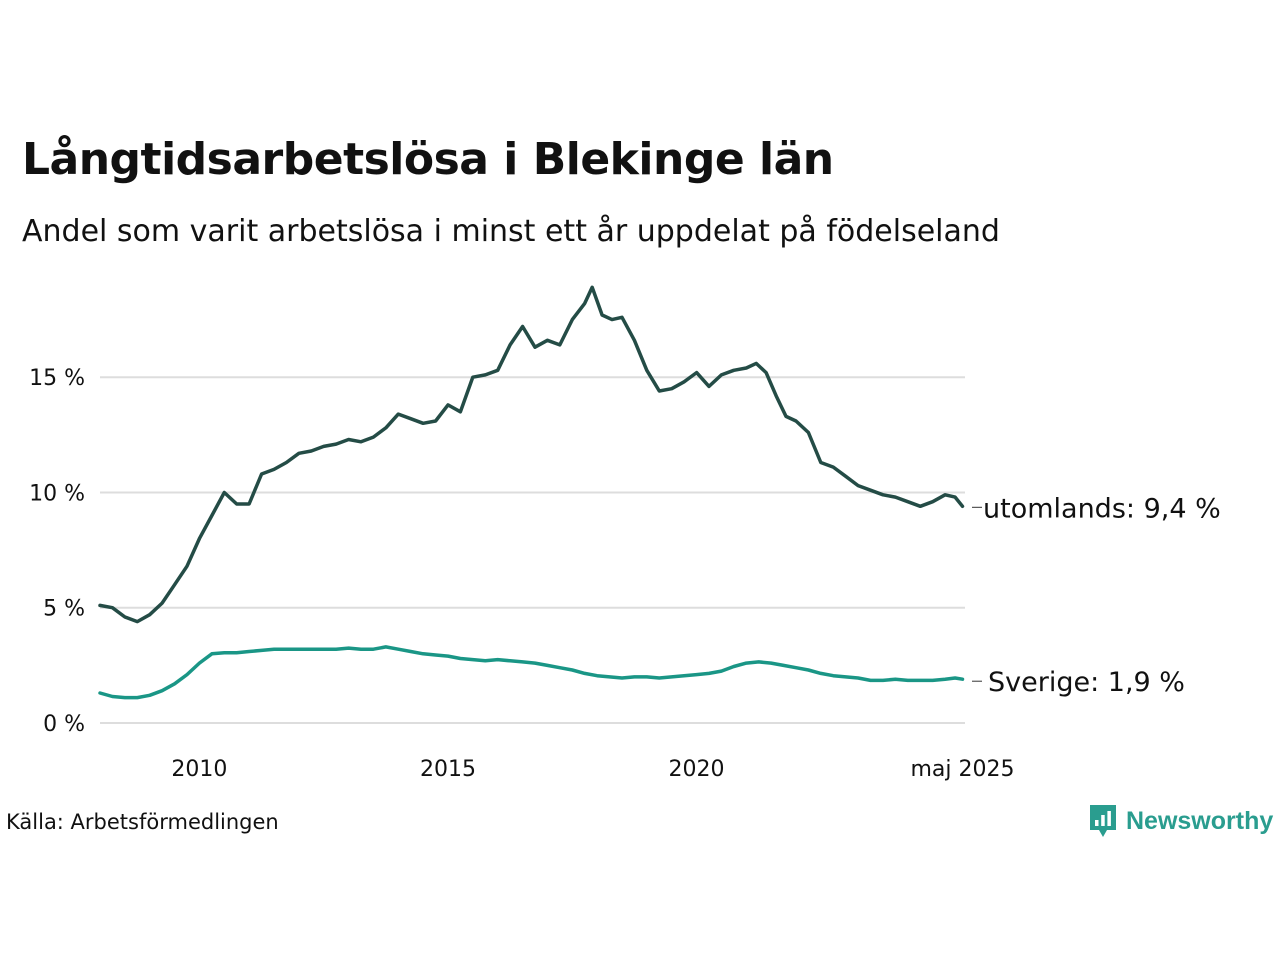 The width and height of the screenshot is (1280, 960). Describe the element at coordinates (57, 551) in the screenshot. I see `y-axis-ticks: 0 % 5 % 10 % 15 %` at that location.